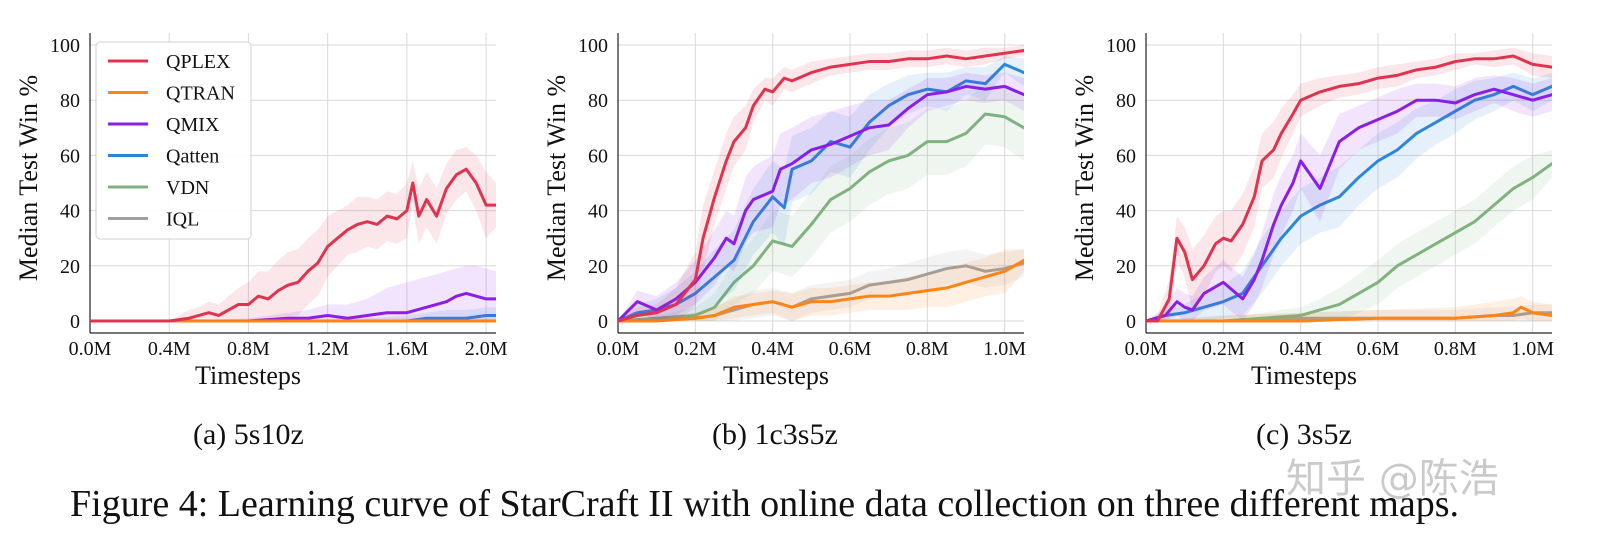 This screenshot has width=1600, height=549. Describe the element at coordinates (1304, 434) in the screenshot. I see `subplot-c-caption: (c) 3s5z` at that location.